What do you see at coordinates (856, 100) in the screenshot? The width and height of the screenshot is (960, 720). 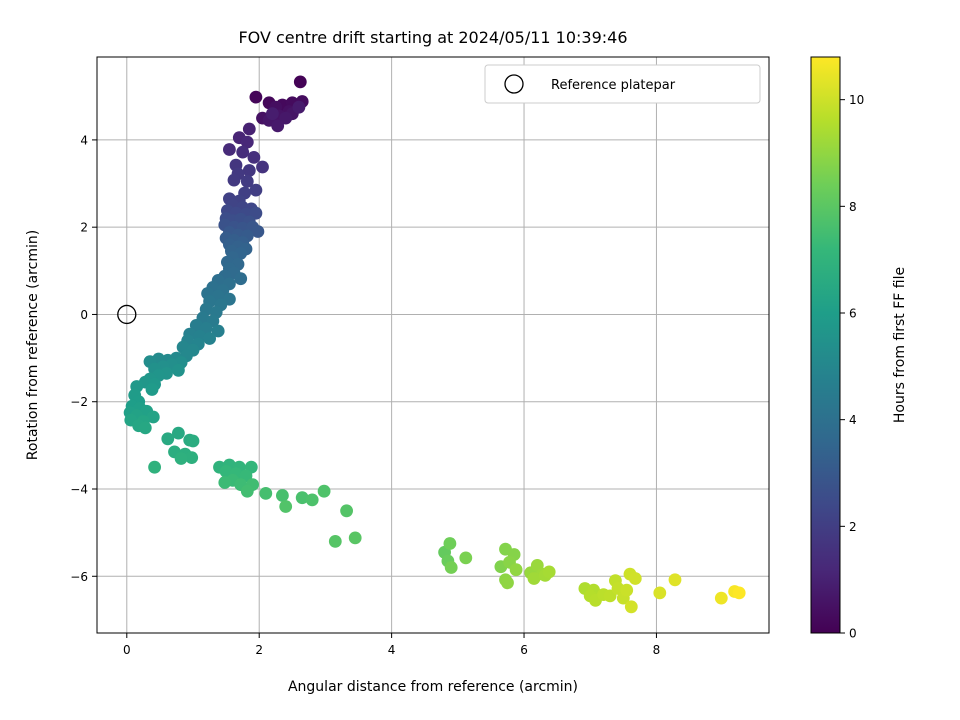 I see `colorbar-tick-label: 10` at bounding box center [856, 100].